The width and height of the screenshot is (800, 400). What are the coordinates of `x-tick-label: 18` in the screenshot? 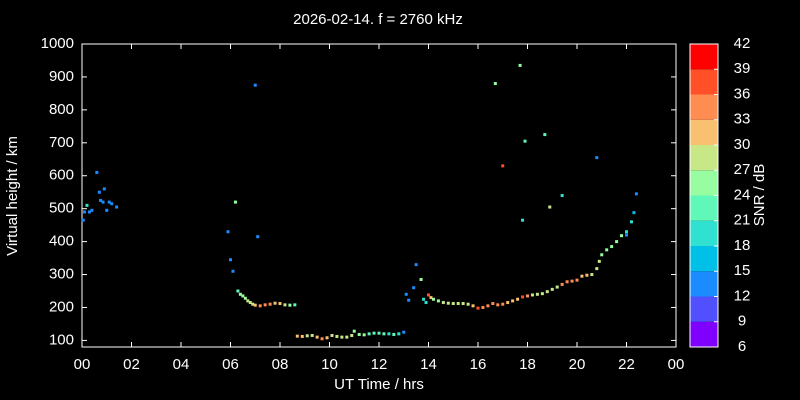 It's located at (527, 364).